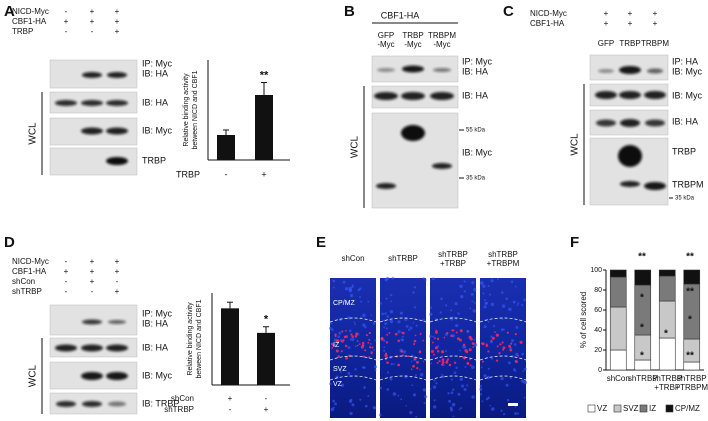 This screenshot has height=421, width=708. What do you see at coordinates (685, 199) in the screenshot?
I see `marker-label: 35 kDa` at bounding box center [685, 199].